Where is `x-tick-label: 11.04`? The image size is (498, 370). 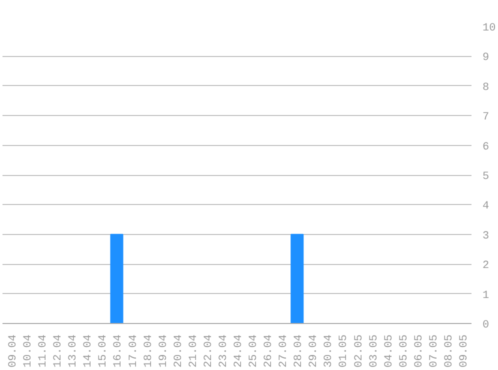 x-tick-label: 11.04 is located at coordinates (44, 351).